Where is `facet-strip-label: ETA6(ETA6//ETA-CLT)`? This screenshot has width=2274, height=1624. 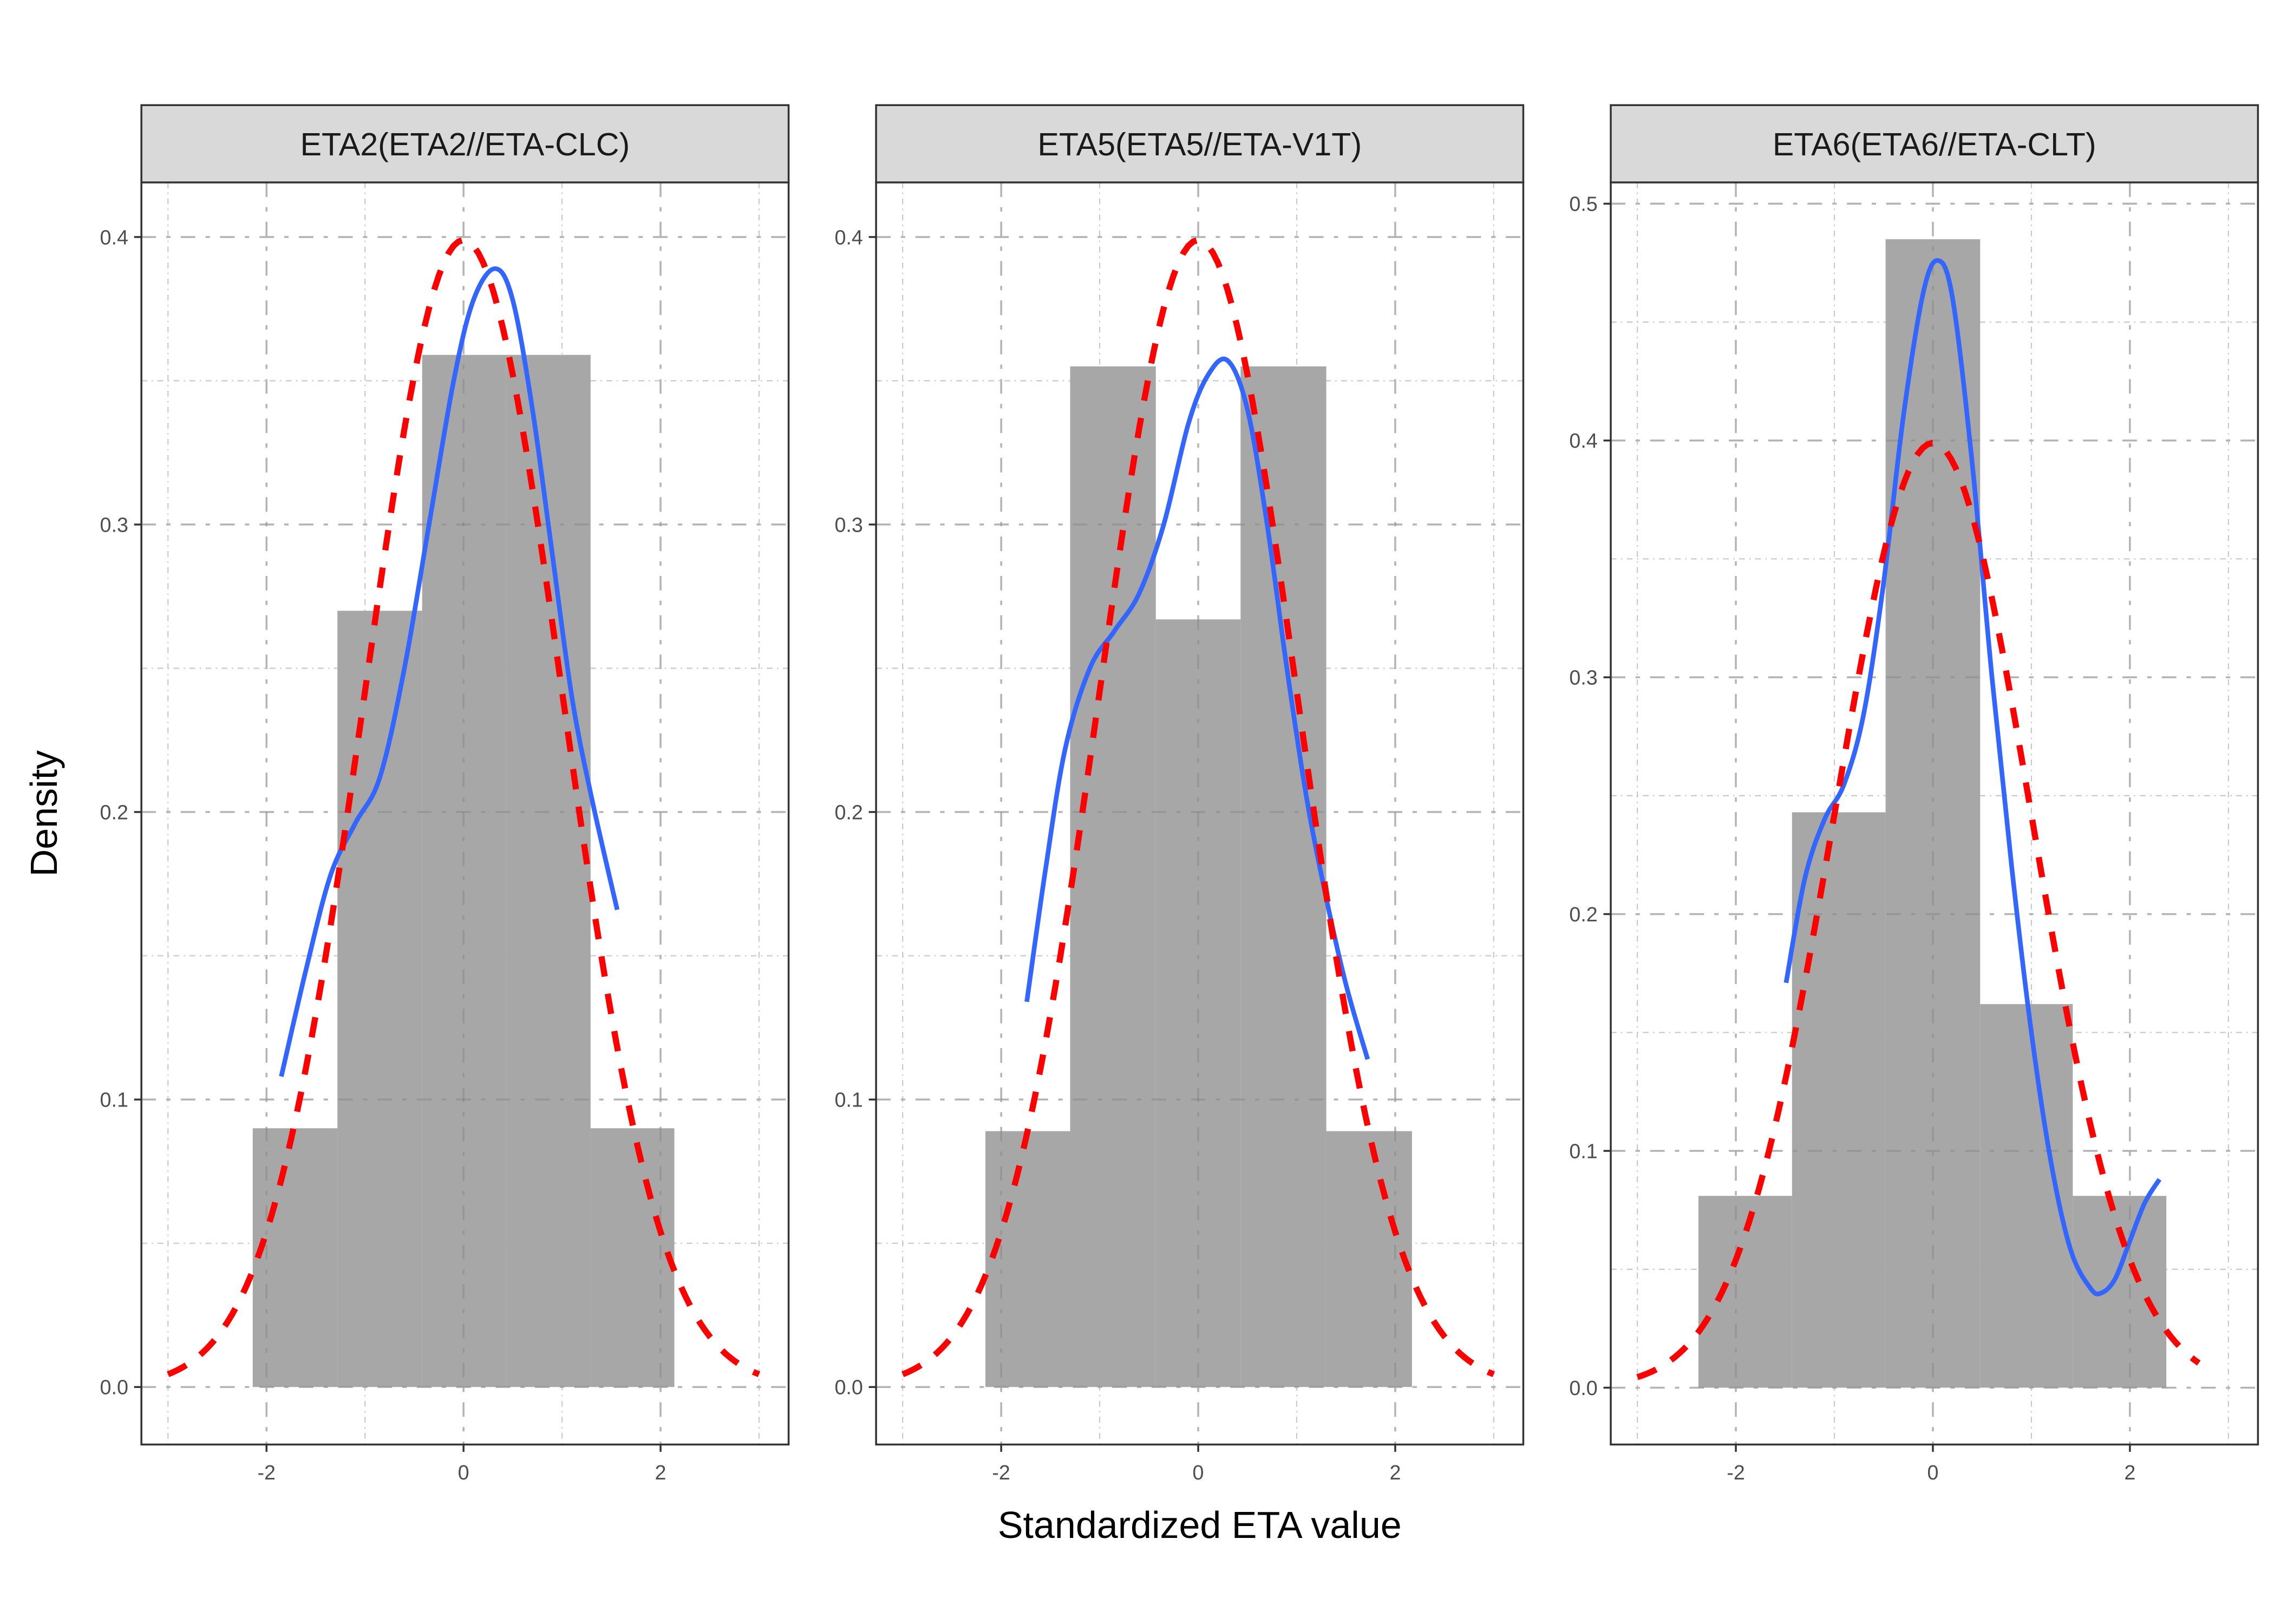 facet-strip-label: ETA6(ETA6//ETA-CLT) is located at coordinates (1935, 144).